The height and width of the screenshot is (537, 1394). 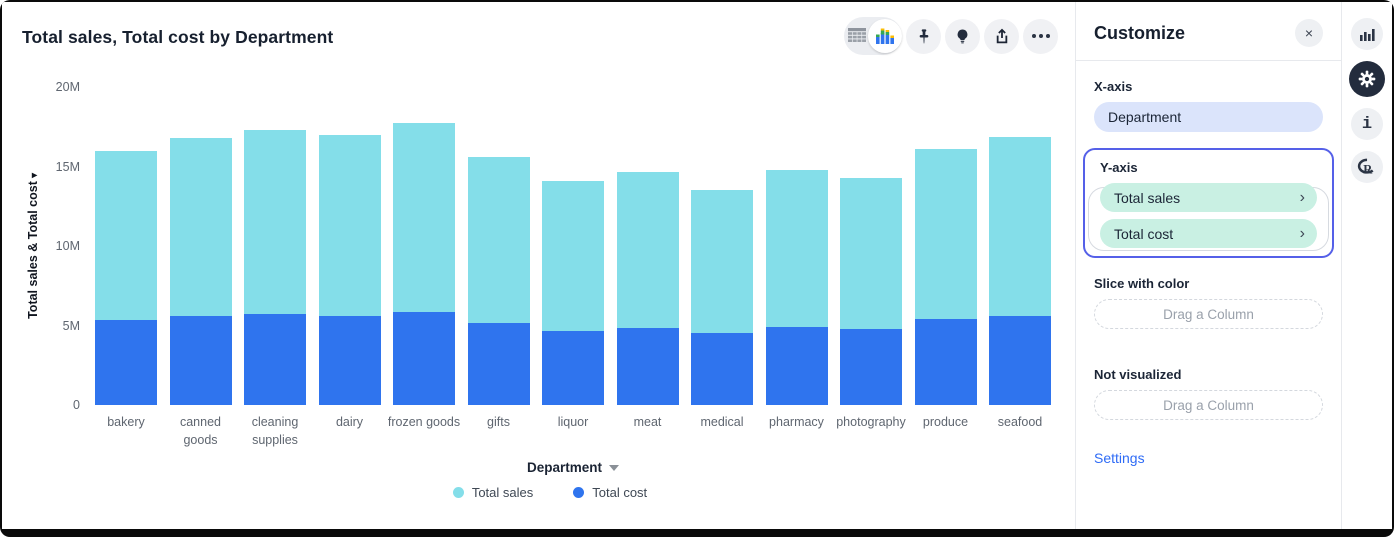 I want to click on legend-item-total-cost: Total cost, so click(x=610, y=492).